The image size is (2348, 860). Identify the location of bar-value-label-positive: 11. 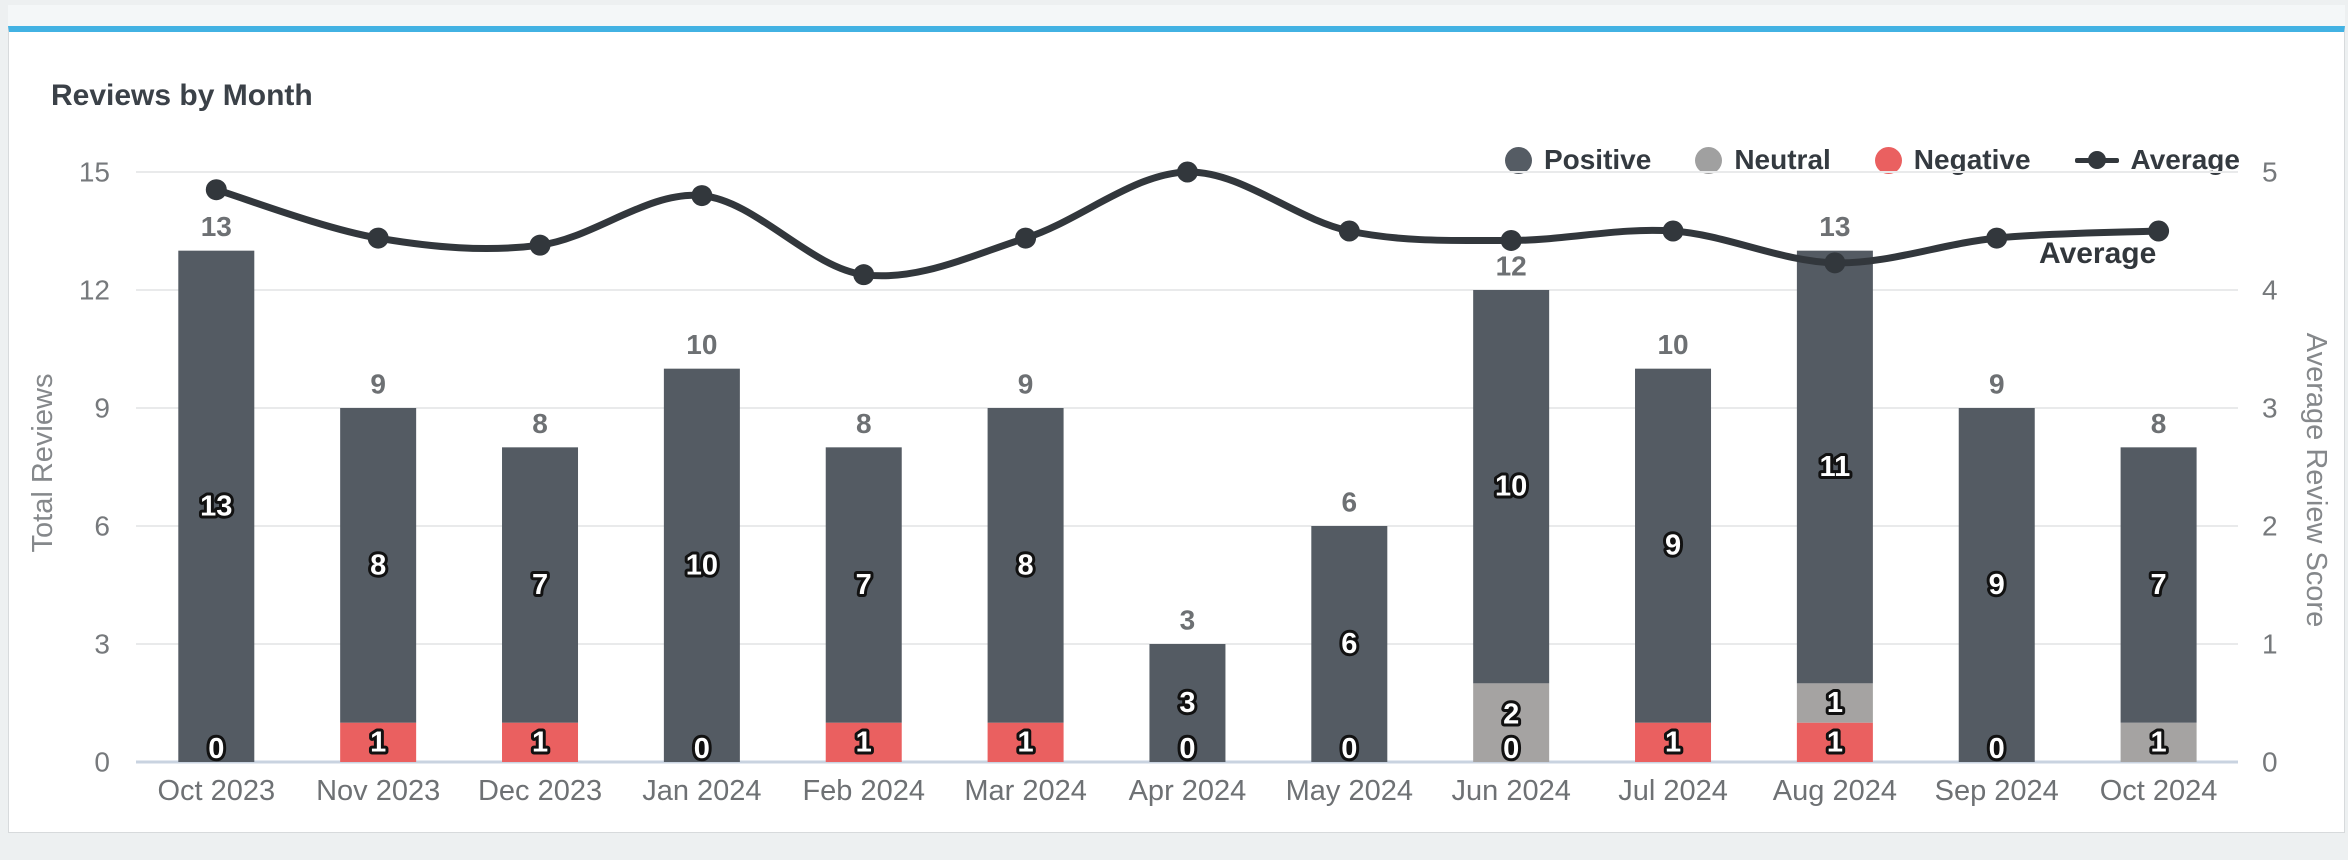
(1835, 467).